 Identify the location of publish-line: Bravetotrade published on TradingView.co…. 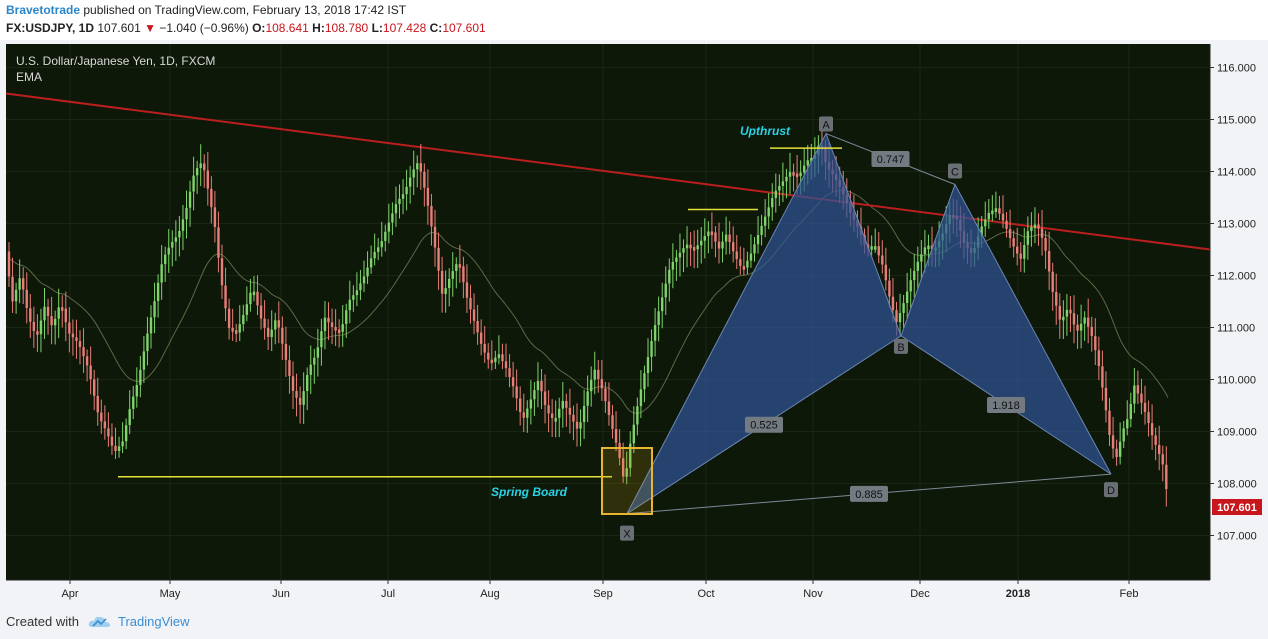
(206, 10).